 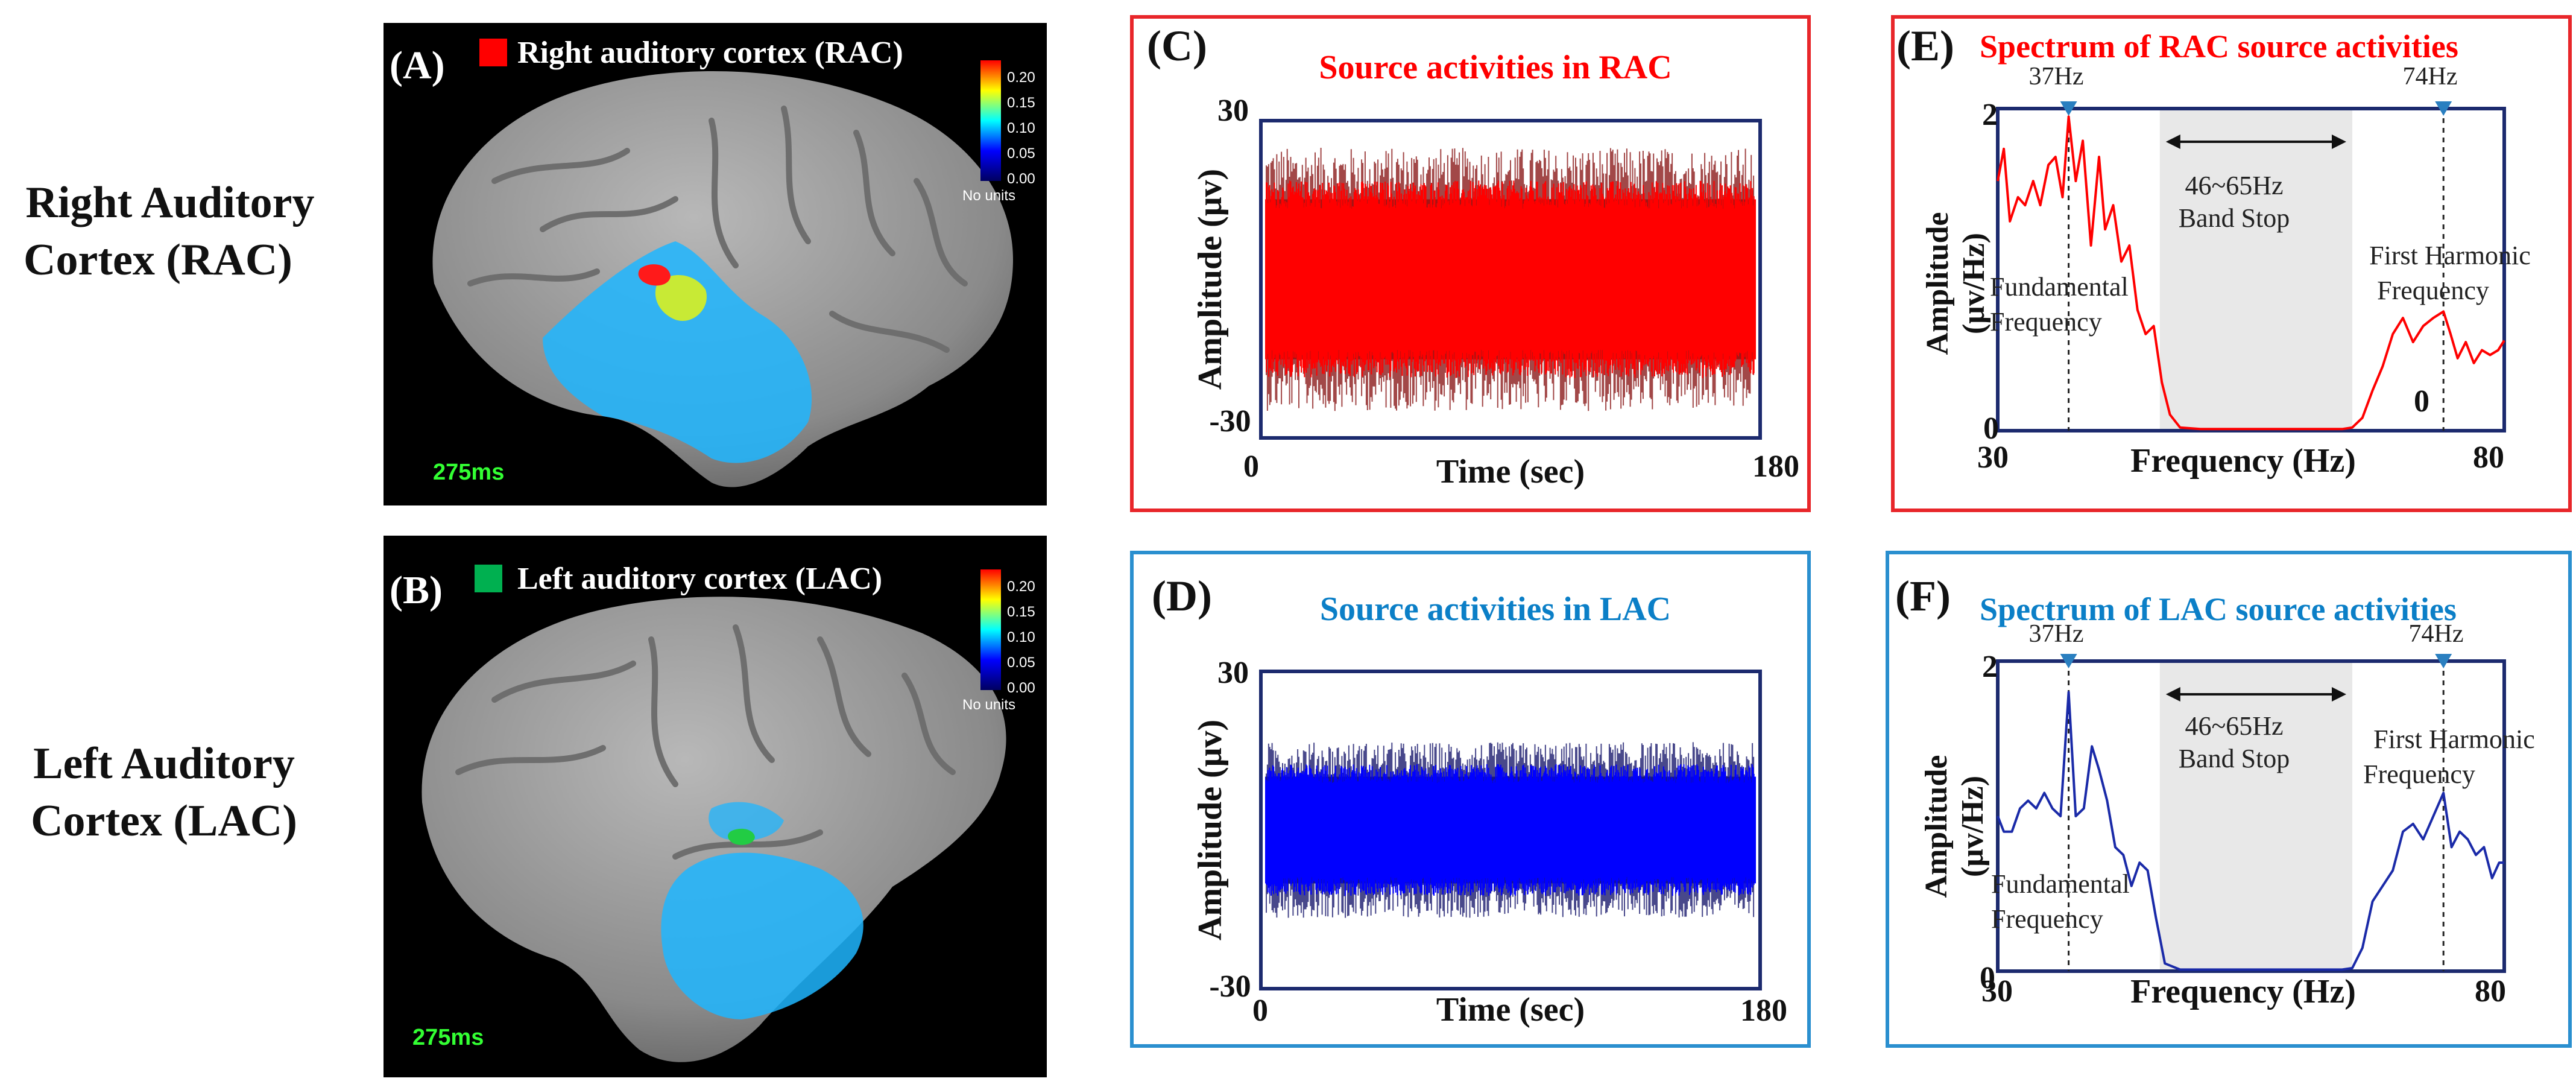 I want to click on panel-b-gyri, so click(x=705, y=742).